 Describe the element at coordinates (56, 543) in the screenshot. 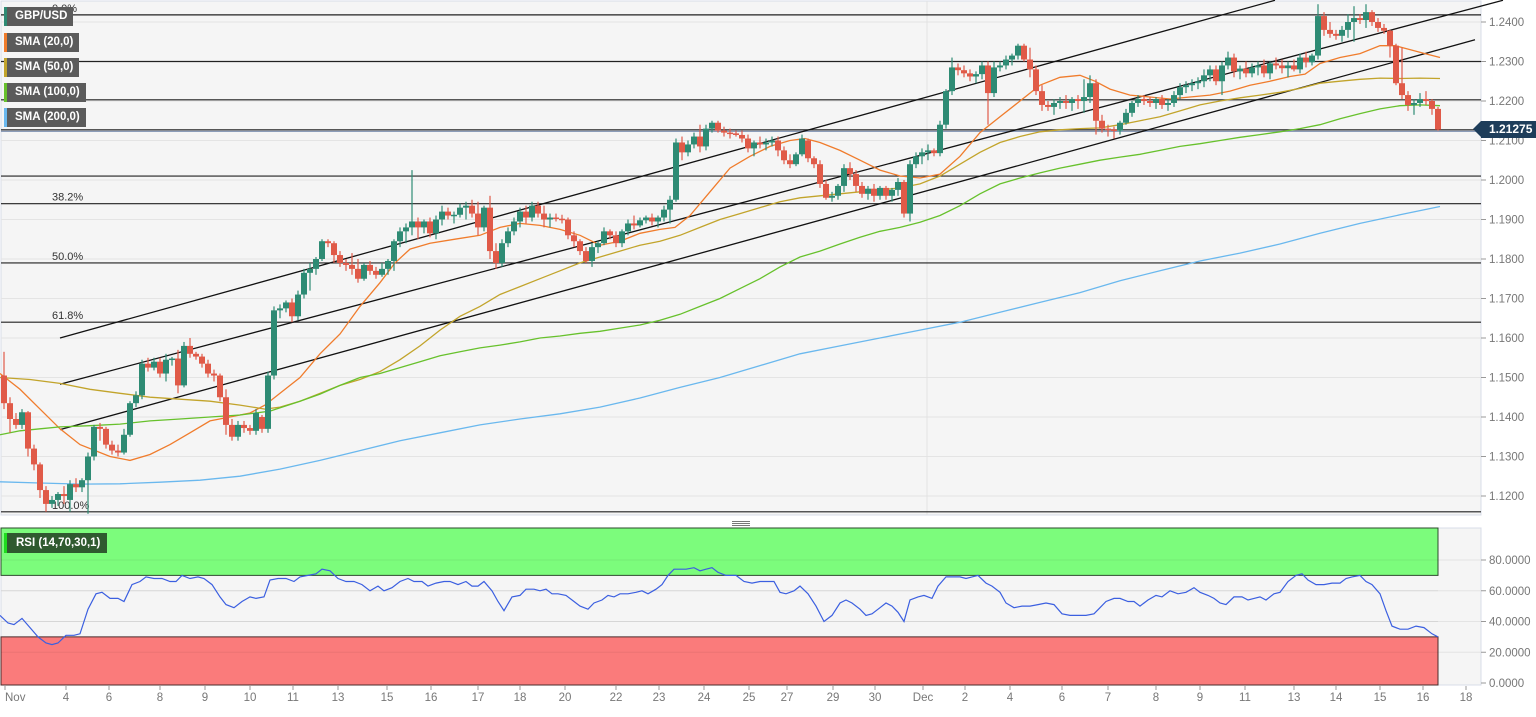

I see `rsi-indicator-label: RSI (14,70,30,1)` at that location.